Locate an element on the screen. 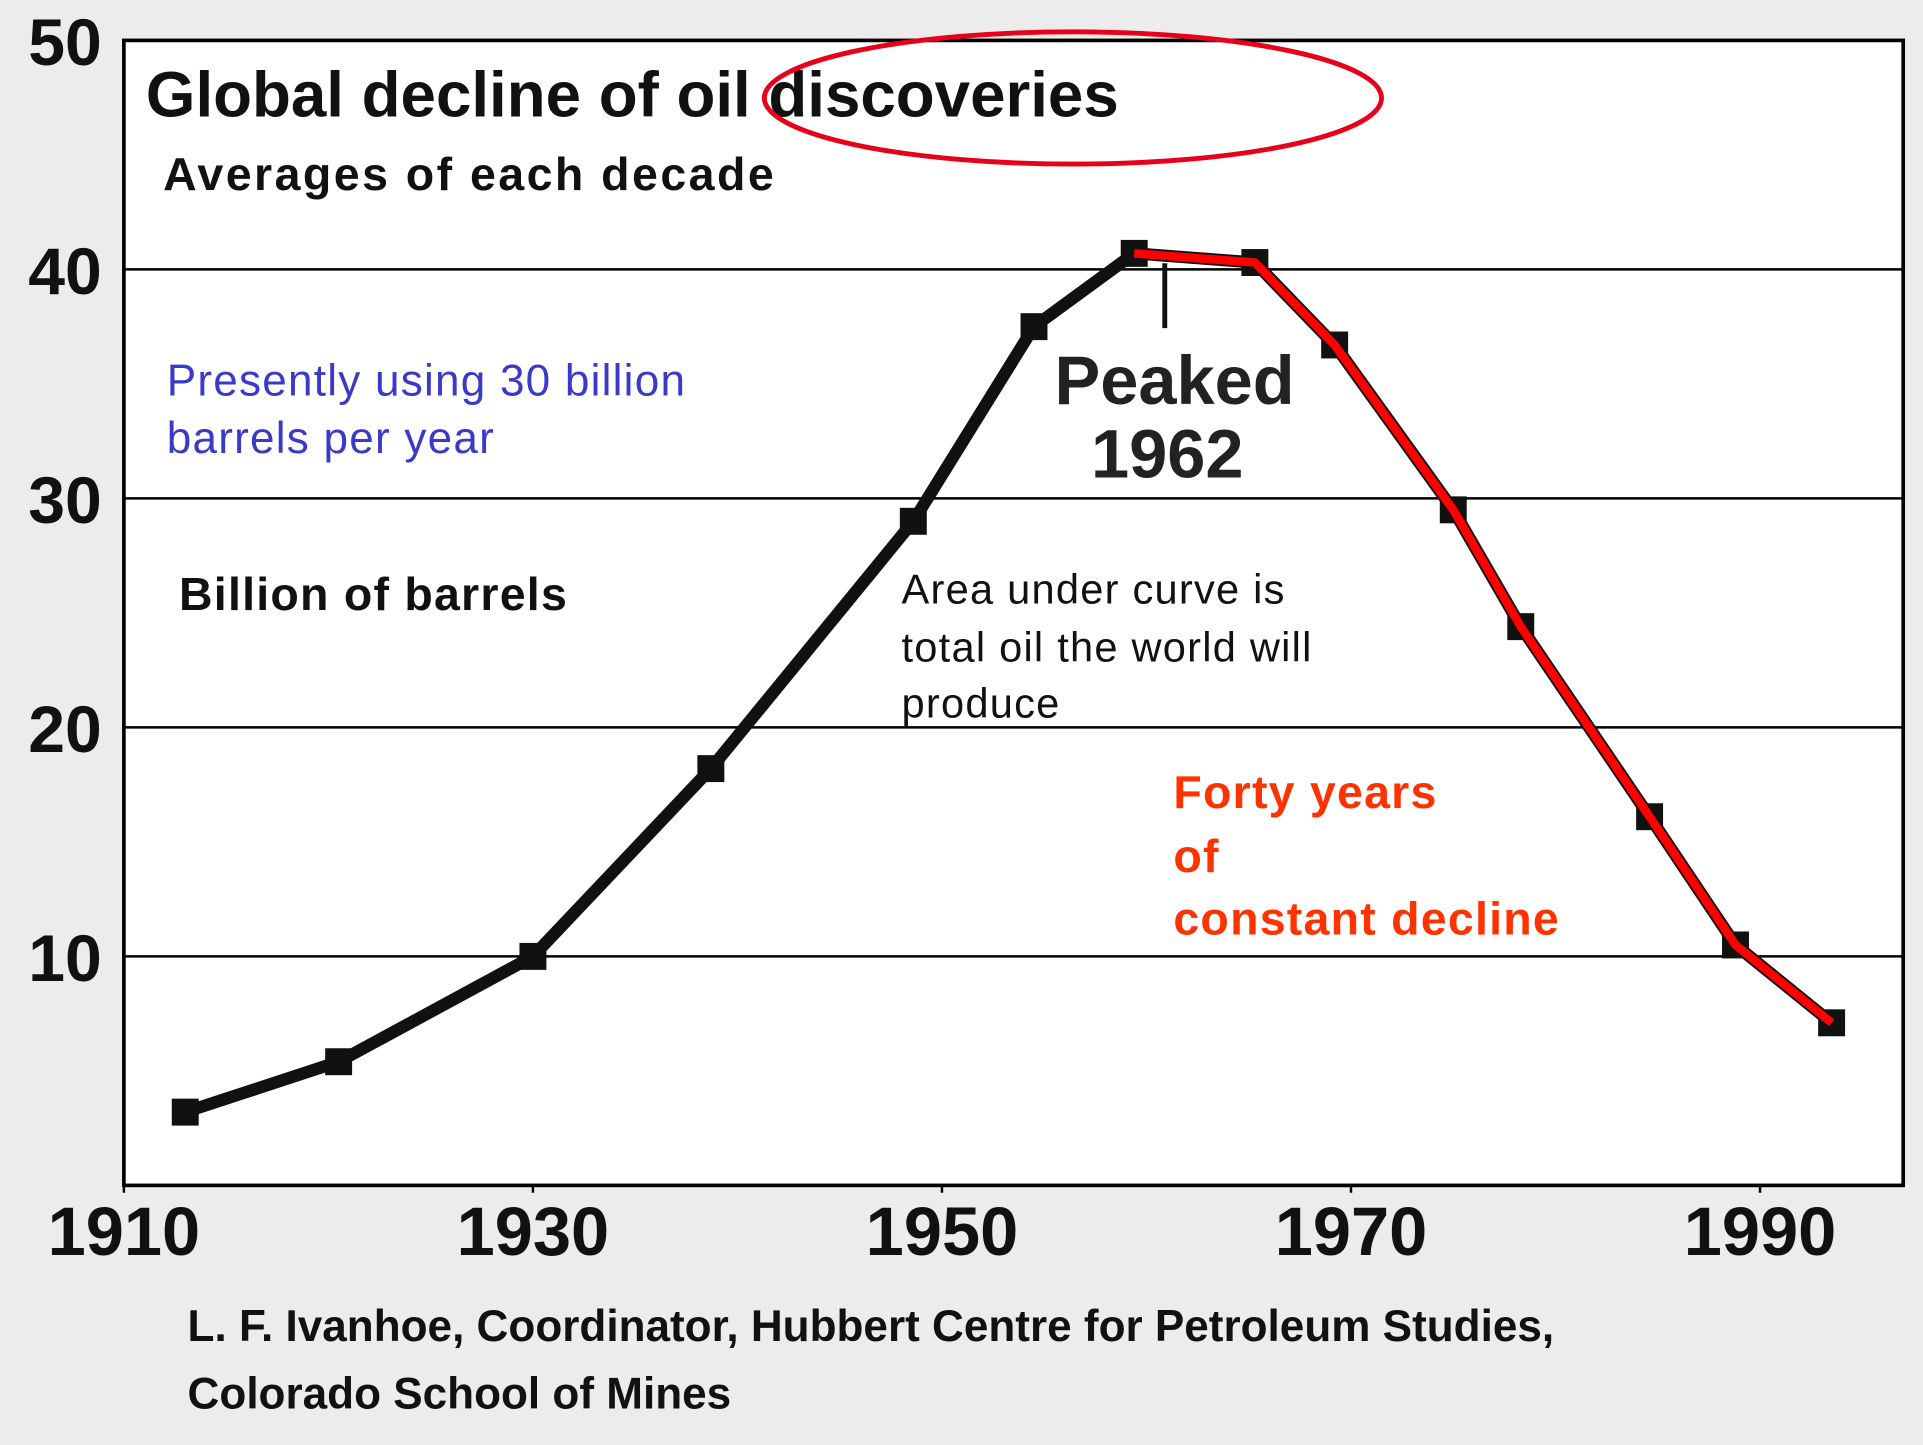 The width and height of the screenshot is (1923, 1445). peak-note: 1962 is located at coordinates (1167, 454).